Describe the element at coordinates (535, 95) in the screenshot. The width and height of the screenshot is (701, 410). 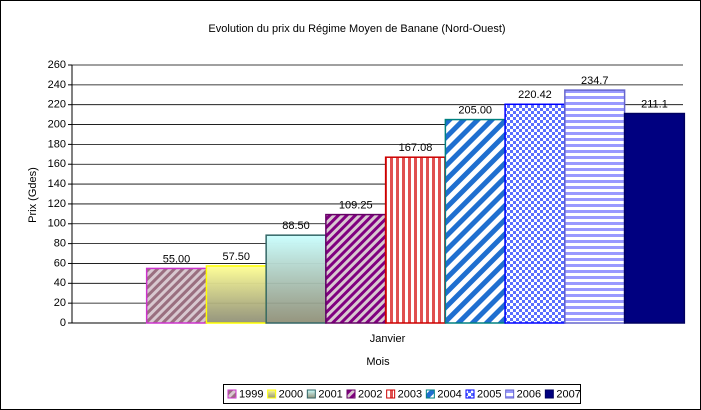
I see `value-label: 220.42` at that location.